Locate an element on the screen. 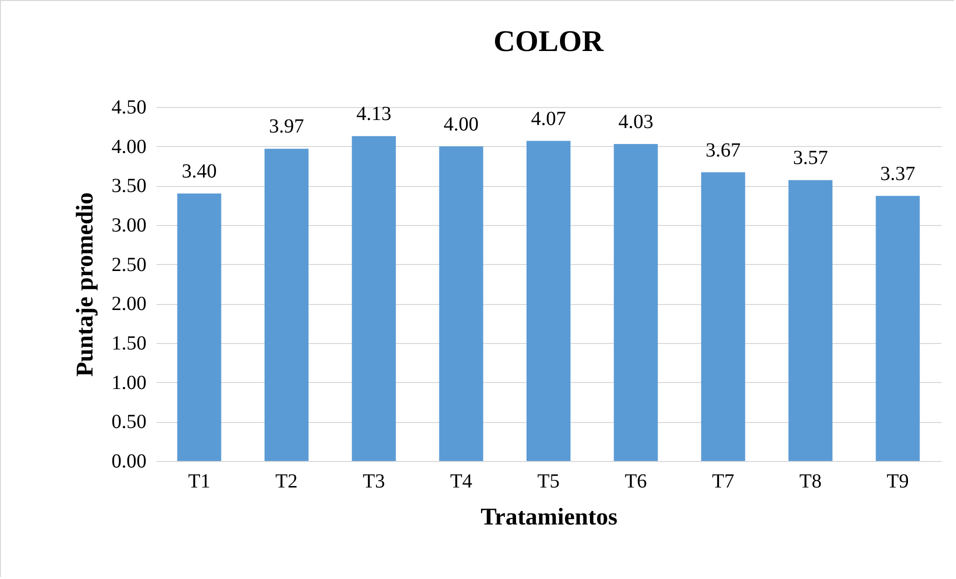  y-tick-label: 4.50 is located at coordinates (129, 107).